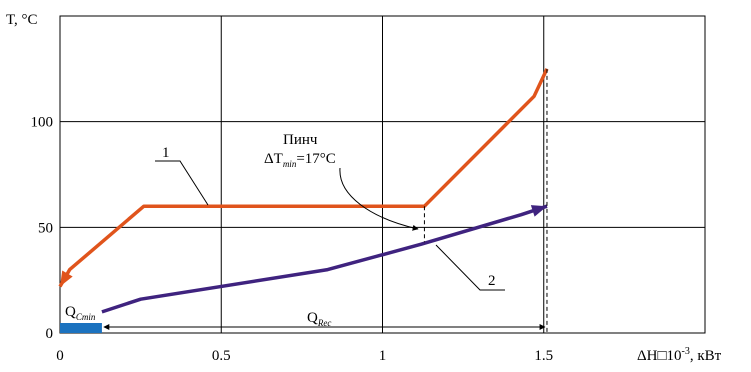 This screenshot has height=372, width=751. Describe the element at coordinates (300, 140) in the screenshot. I see `pinch-title: Пинч` at that location.